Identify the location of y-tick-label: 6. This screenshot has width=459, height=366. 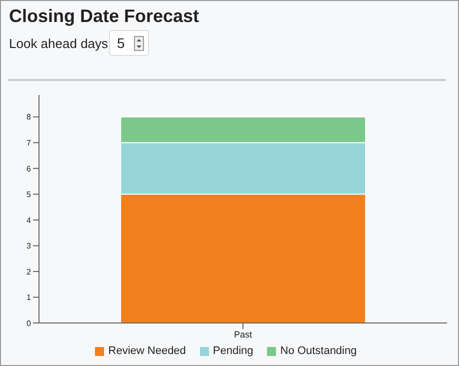
(29, 169).